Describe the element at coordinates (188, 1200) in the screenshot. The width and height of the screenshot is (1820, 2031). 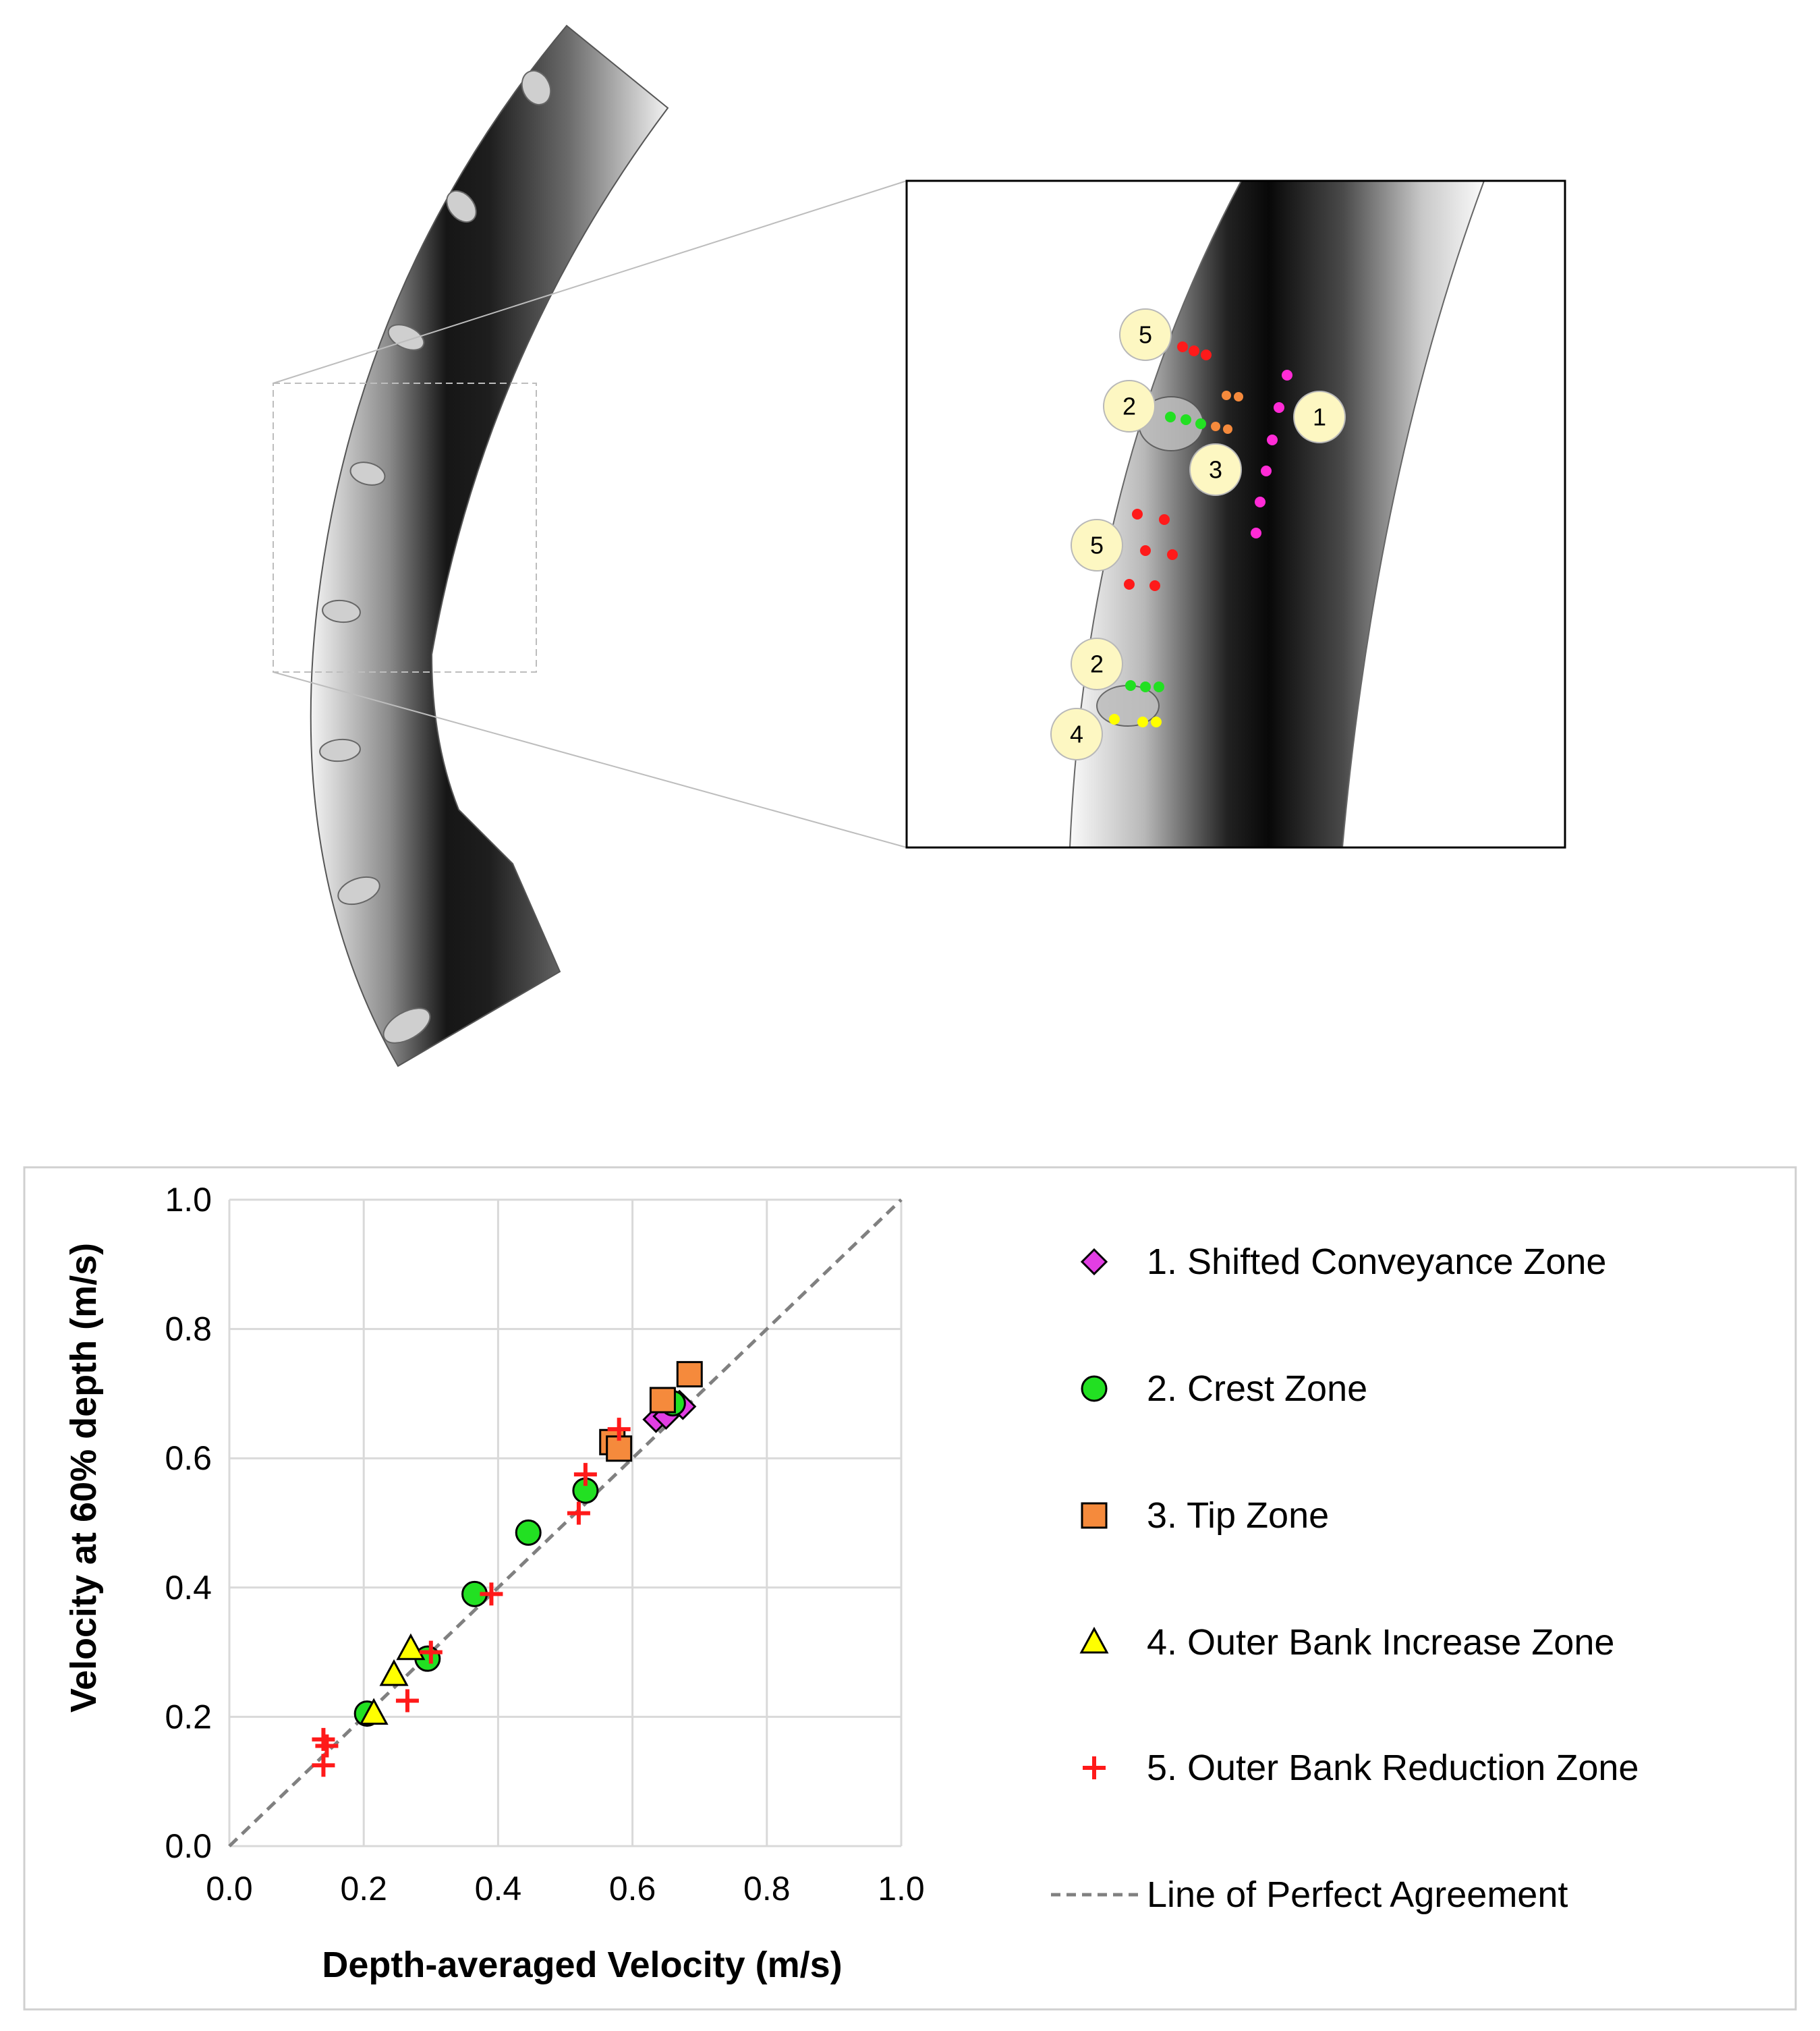
I see `y-tick-label: 1.0` at that location.